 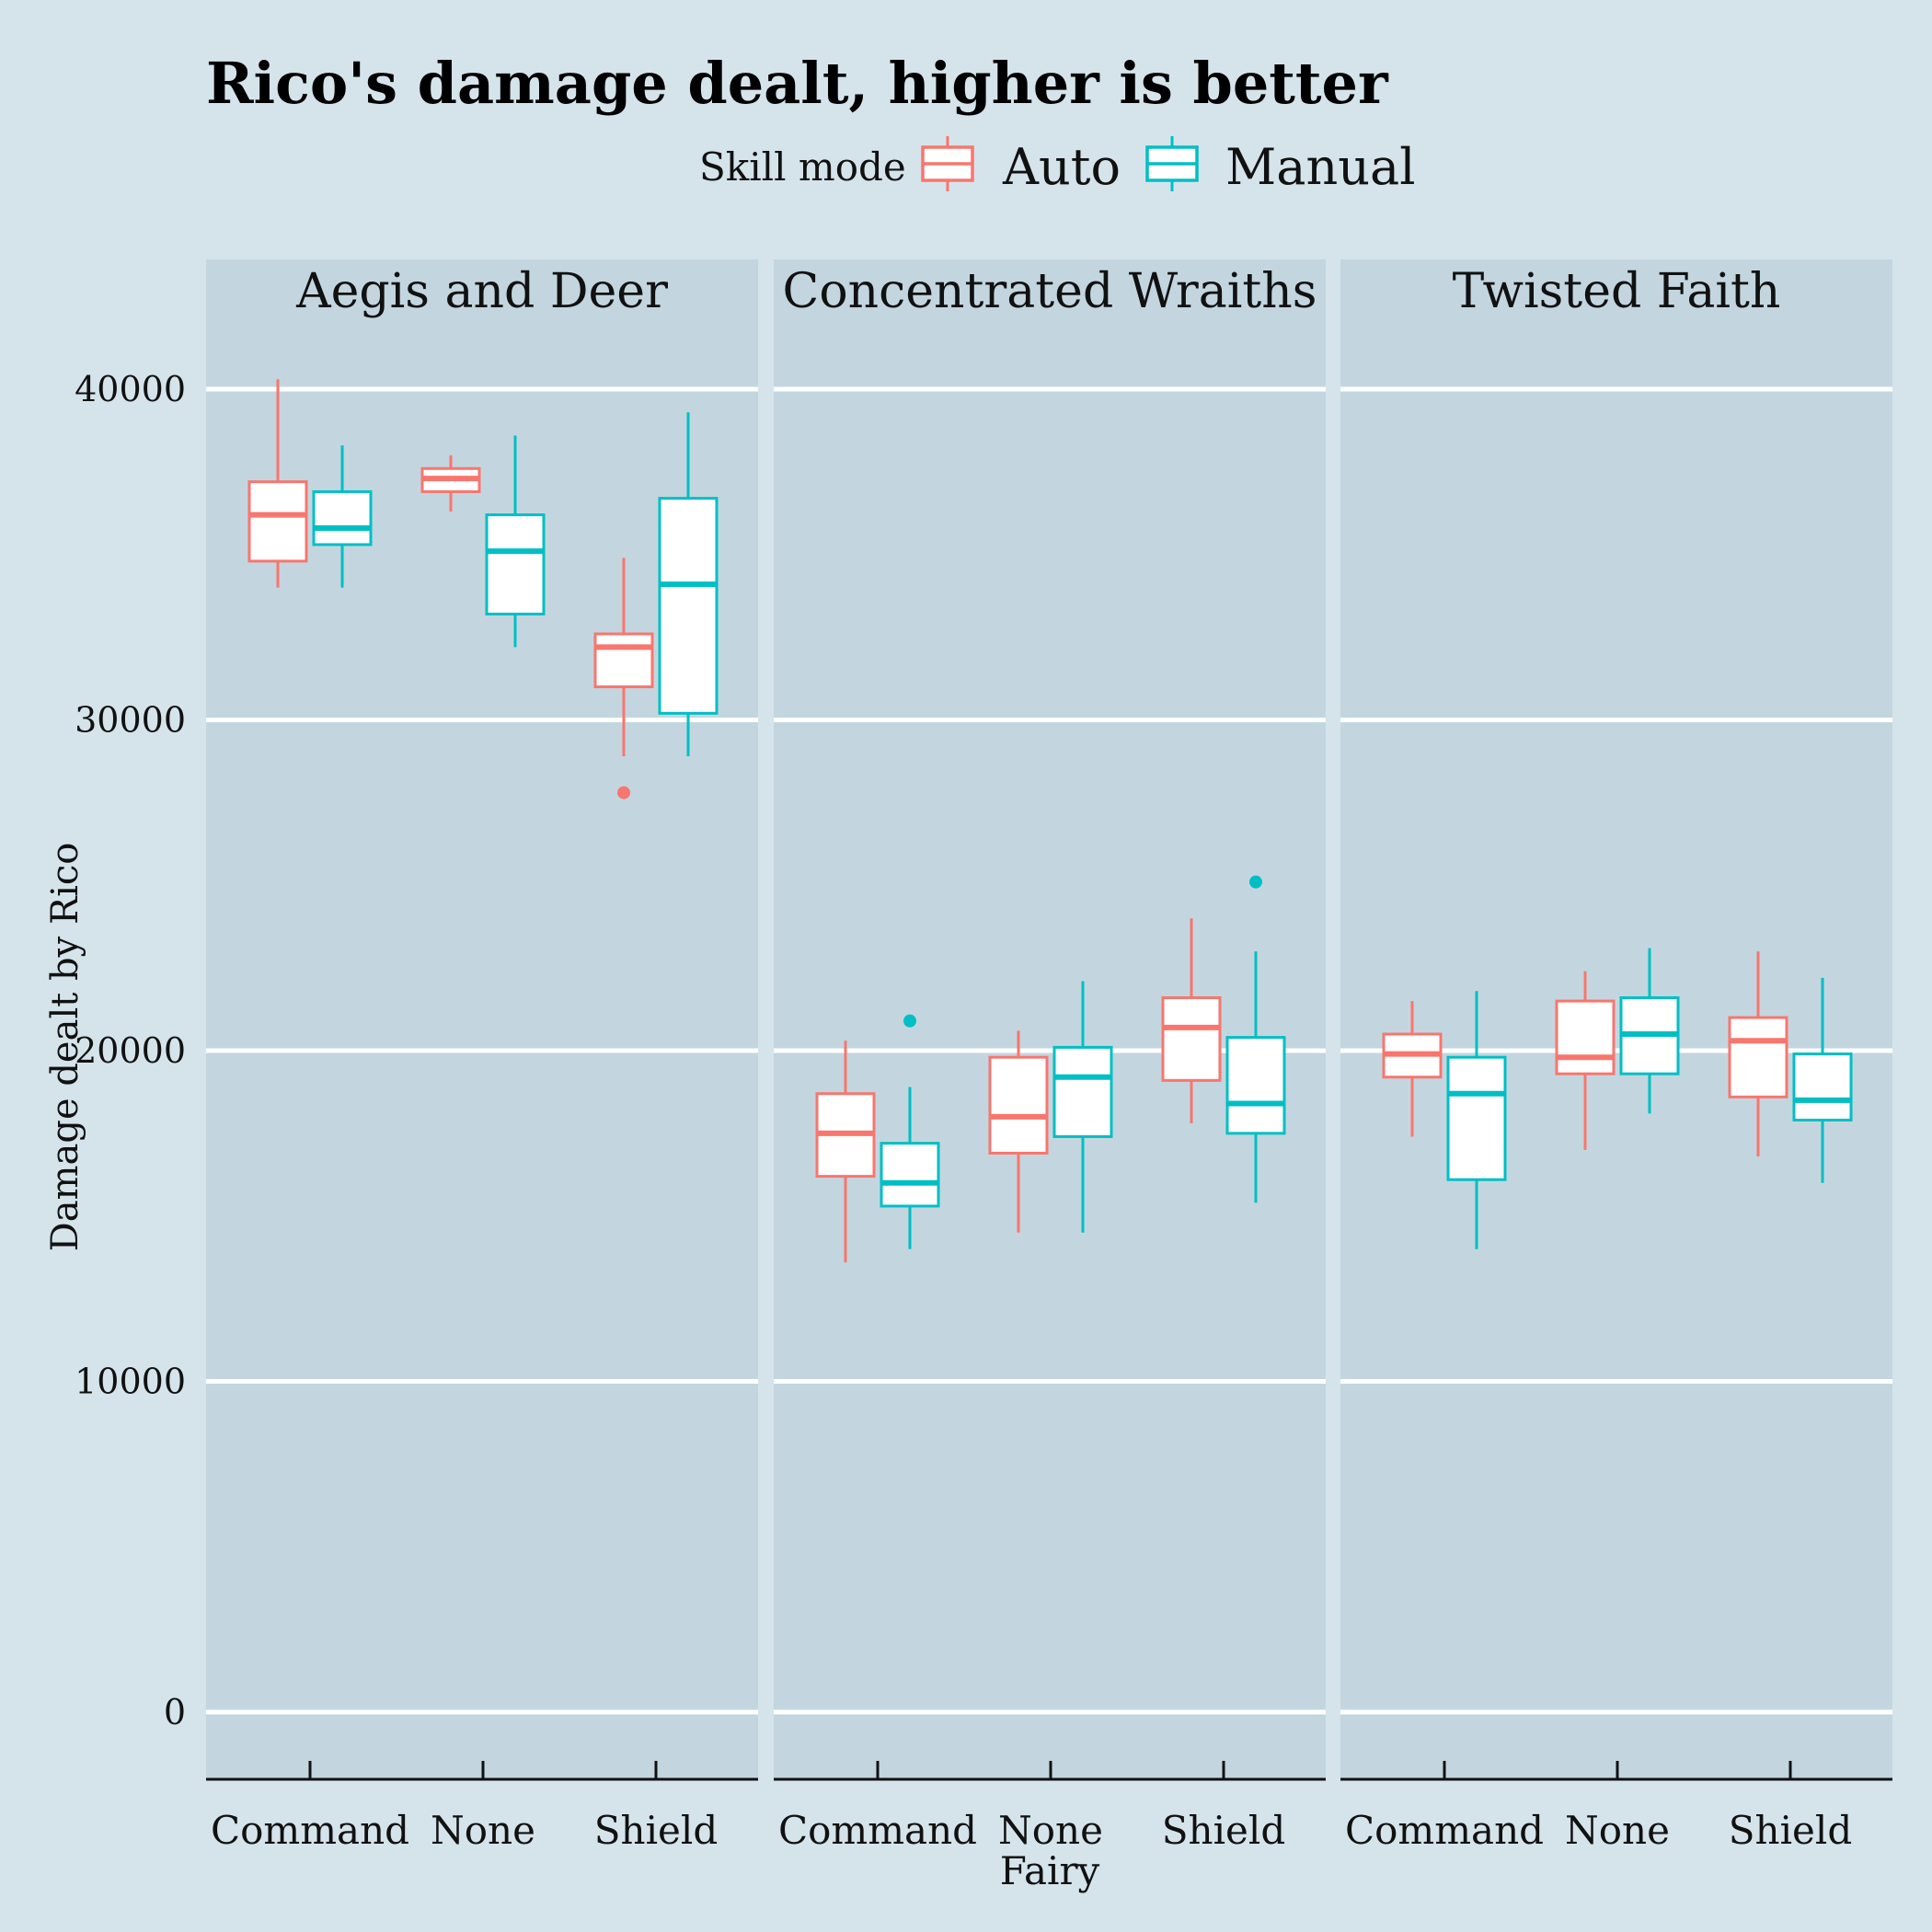 I want to click on legend: Skill mode Auto Manual, so click(x=1057, y=166).